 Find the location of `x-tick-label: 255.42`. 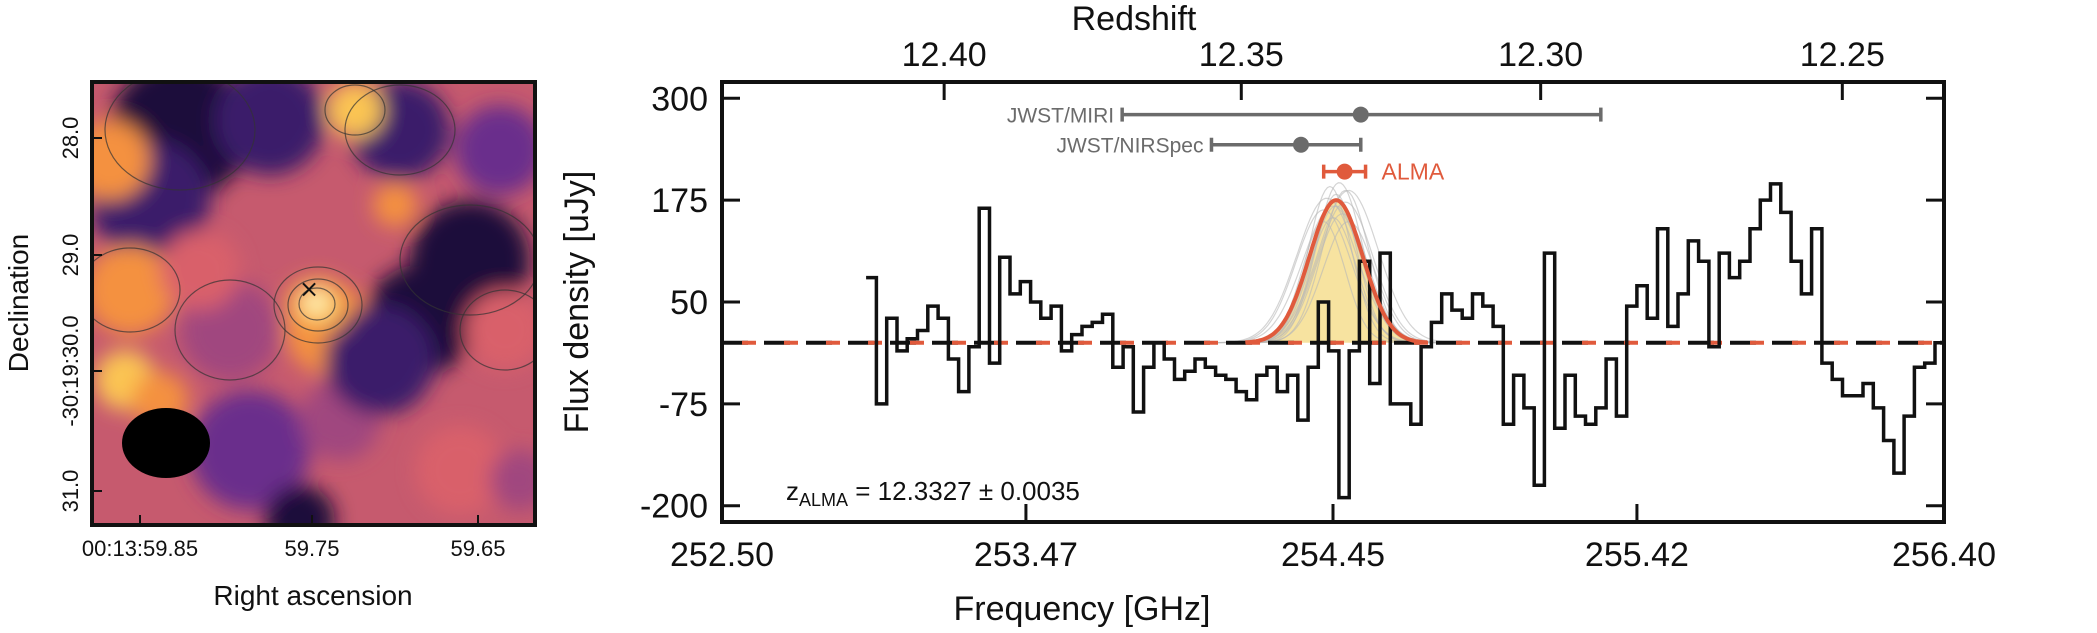

x-tick-label: 255.42 is located at coordinates (1637, 555).